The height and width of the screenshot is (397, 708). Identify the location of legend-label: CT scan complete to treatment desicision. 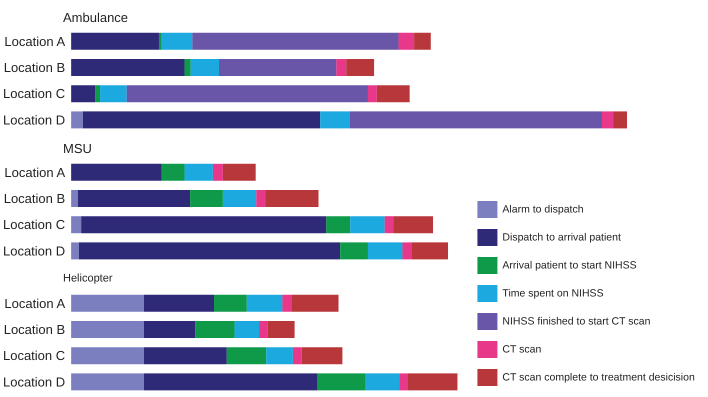
(598, 378).